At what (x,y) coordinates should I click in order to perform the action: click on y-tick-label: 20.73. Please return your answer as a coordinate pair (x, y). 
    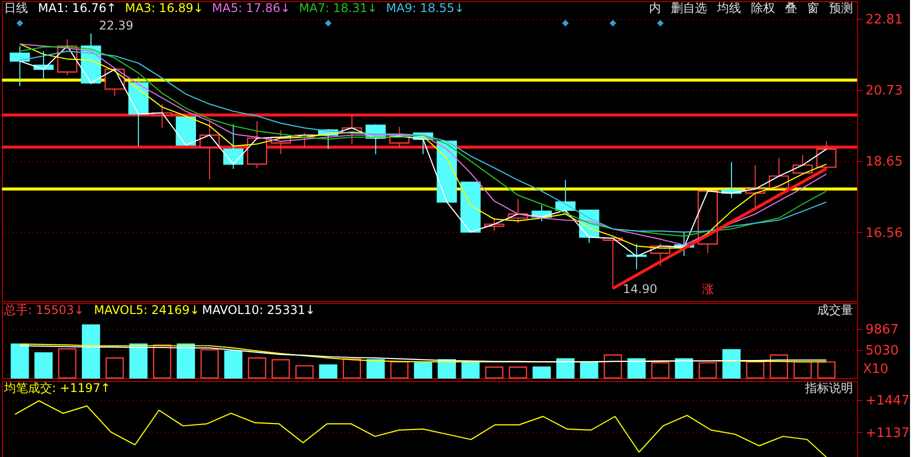
    Looking at the image, I should click on (884, 91).